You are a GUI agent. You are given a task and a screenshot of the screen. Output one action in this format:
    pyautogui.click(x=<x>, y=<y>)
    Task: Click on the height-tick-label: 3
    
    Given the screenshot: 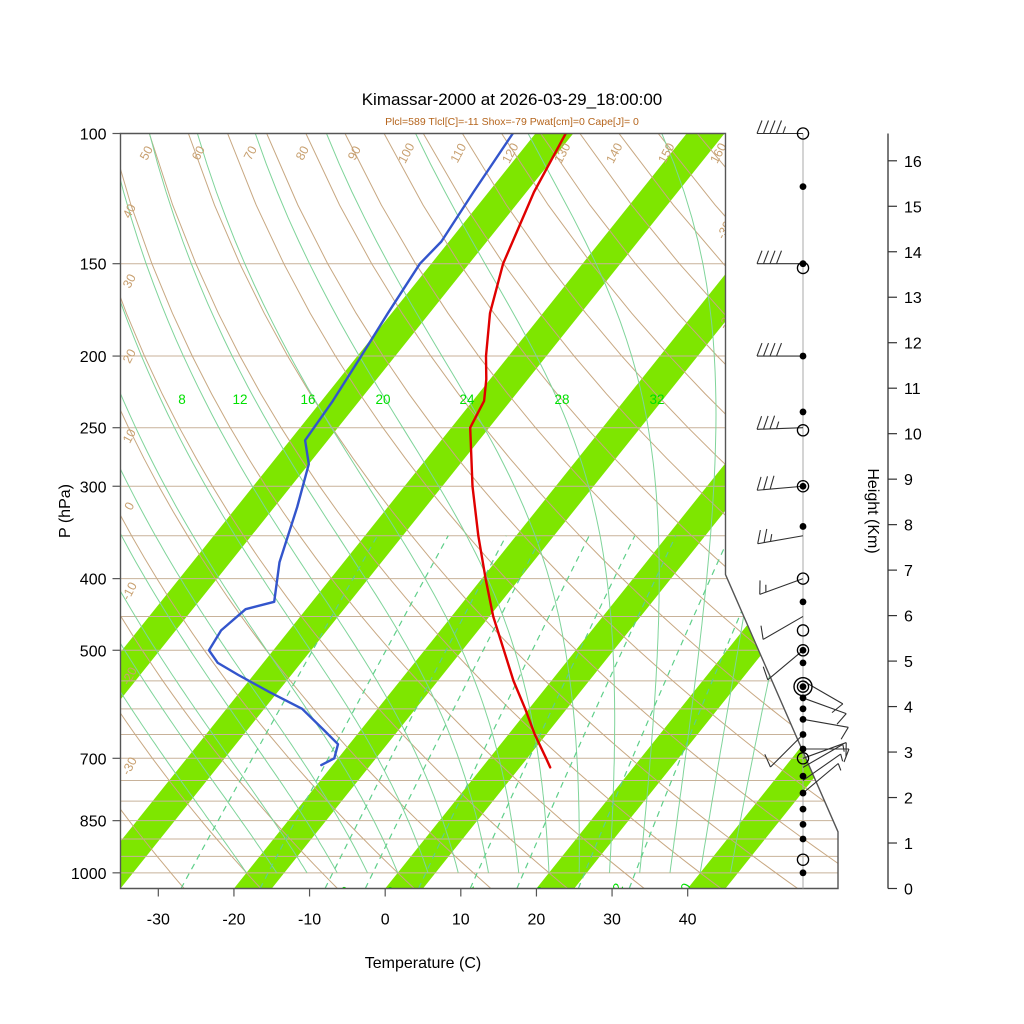 What is the action you would take?
    pyautogui.click(x=908, y=753)
    